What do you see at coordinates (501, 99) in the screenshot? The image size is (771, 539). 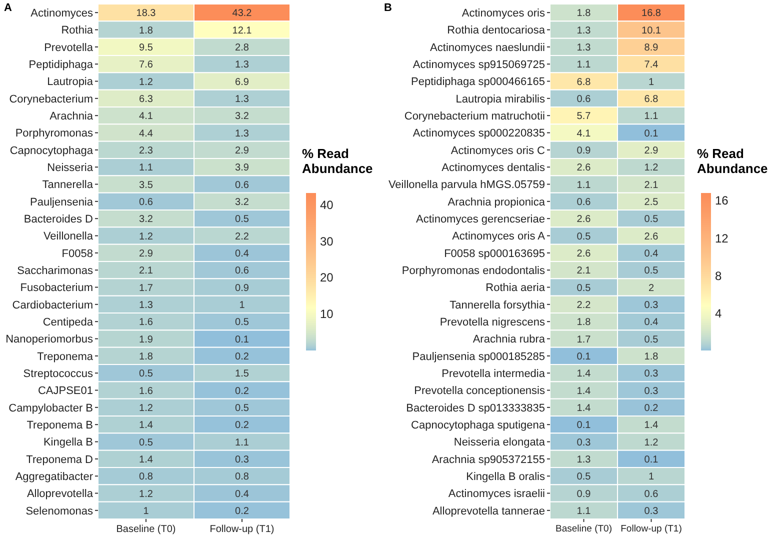 I see `y-tick-label: Lautropia mirabilis` at bounding box center [501, 99].